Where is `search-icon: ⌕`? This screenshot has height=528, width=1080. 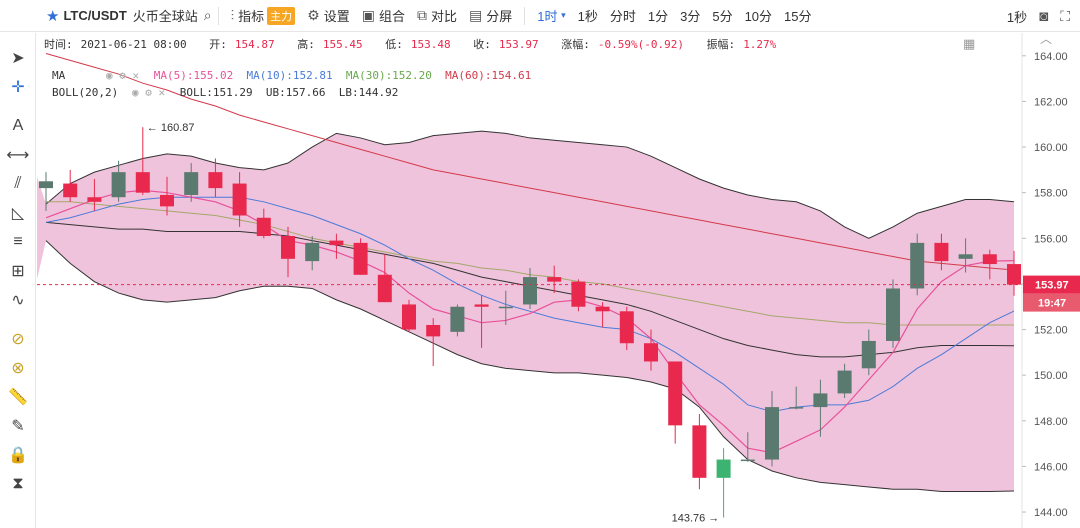
search-icon: ⌕ is located at coordinates (207, 15).